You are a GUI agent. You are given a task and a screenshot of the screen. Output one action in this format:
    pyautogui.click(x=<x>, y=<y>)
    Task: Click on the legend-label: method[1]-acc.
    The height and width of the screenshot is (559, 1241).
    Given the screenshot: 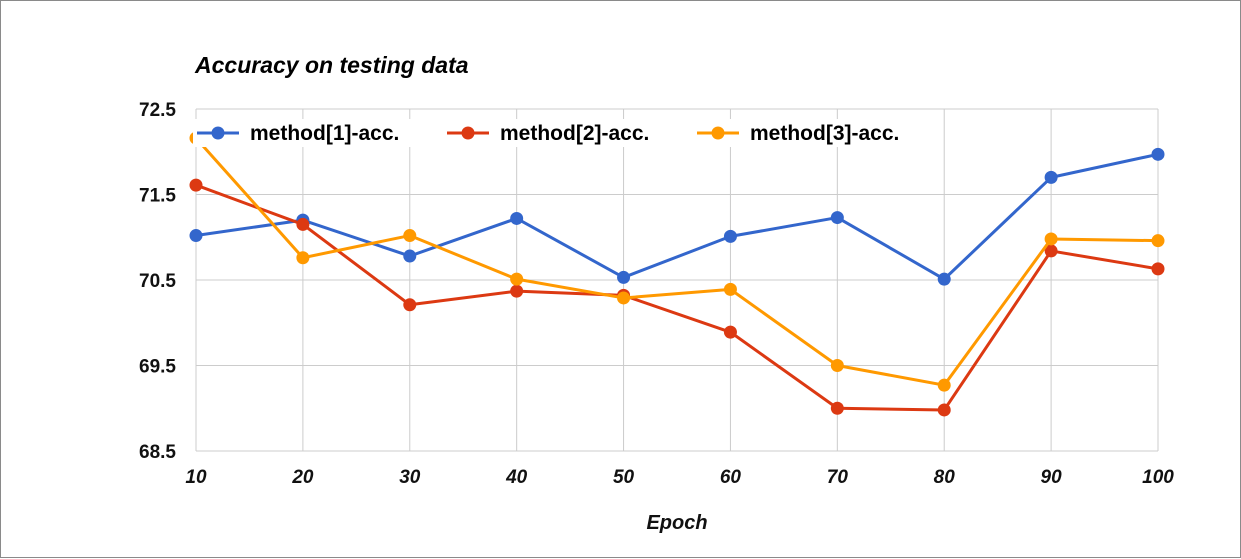 What is the action you would take?
    pyautogui.click(x=324, y=133)
    